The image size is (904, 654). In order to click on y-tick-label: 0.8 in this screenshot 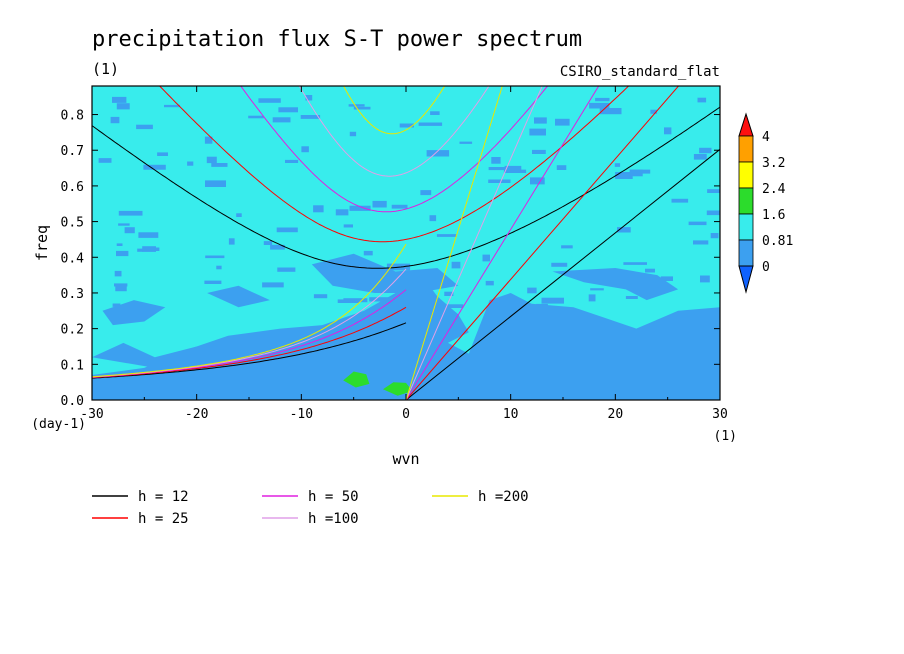, I will do `click(72, 116)`.